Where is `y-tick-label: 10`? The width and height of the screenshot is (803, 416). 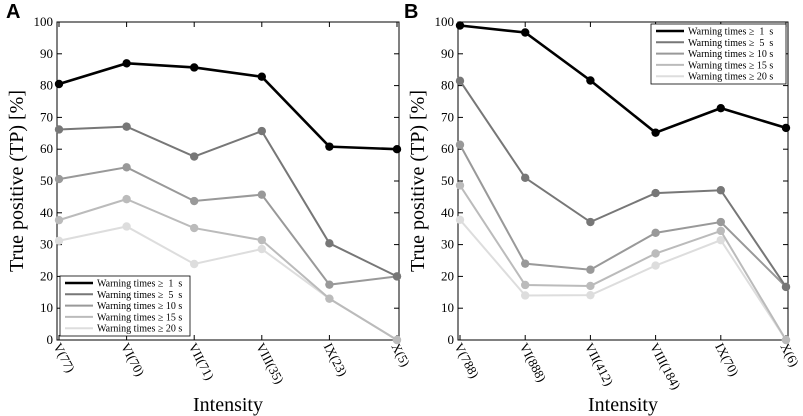 y-tick-label: 10 is located at coordinates (447, 307).